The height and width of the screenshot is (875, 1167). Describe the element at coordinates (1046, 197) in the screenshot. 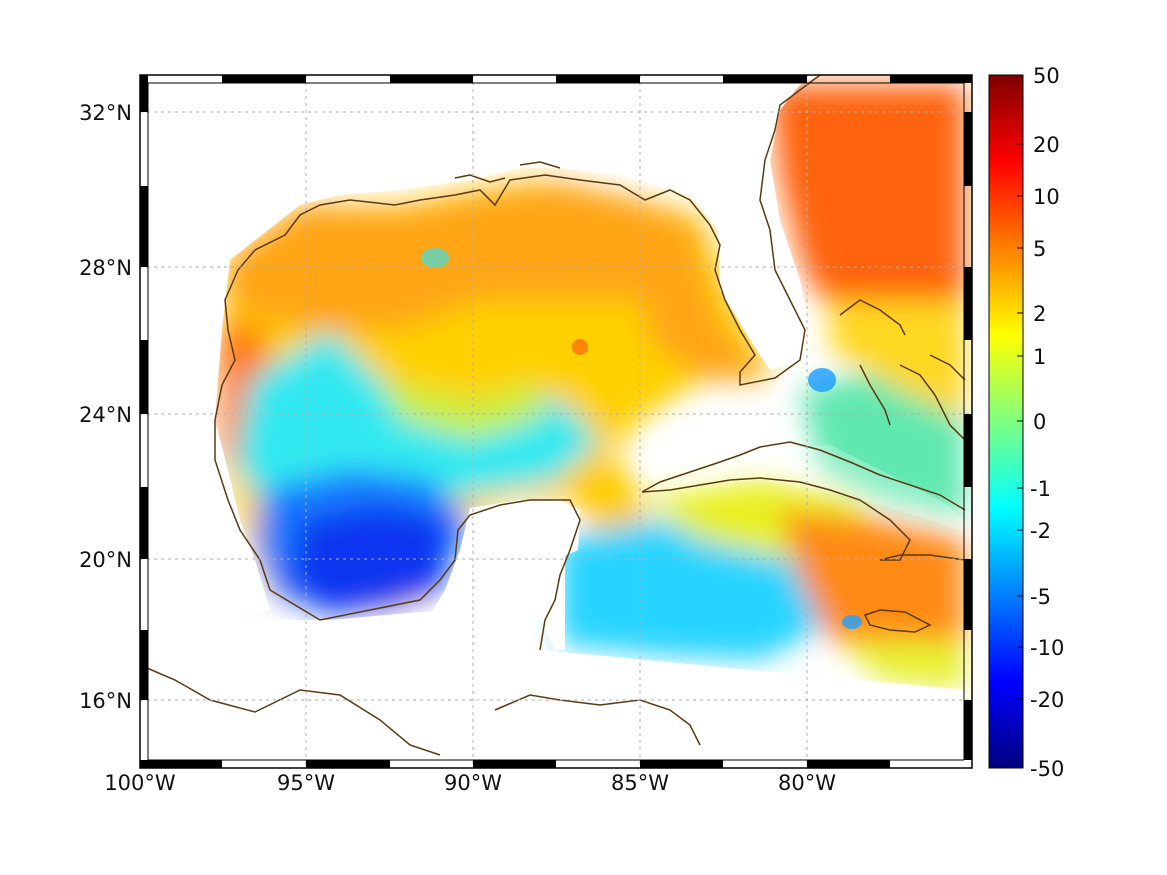

I see `colorbar-label: 10` at that location.